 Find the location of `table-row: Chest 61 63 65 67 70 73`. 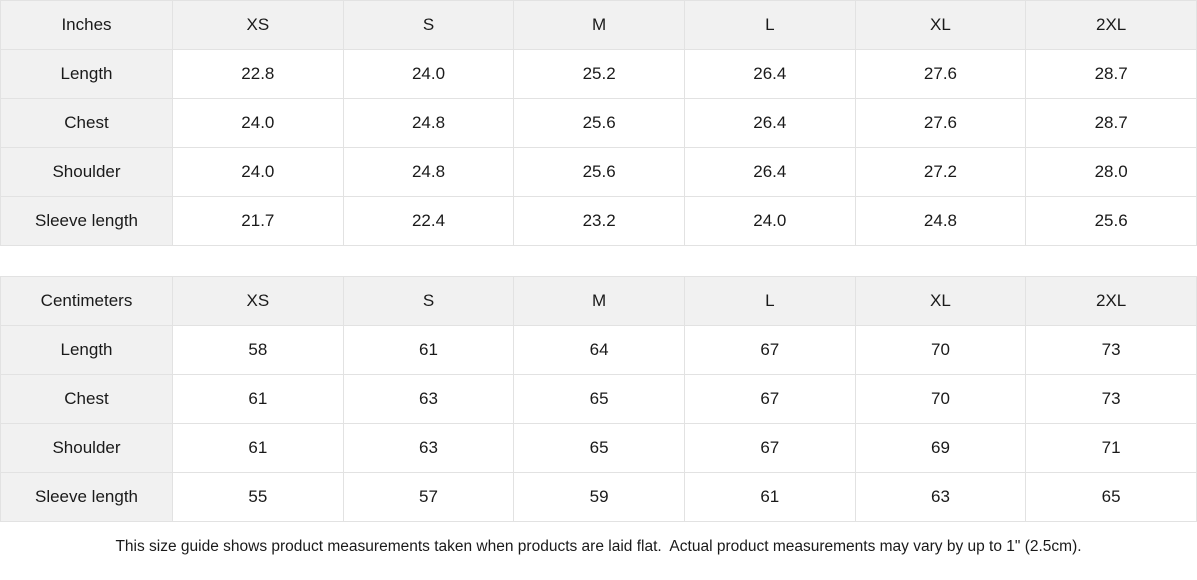

table-row: Chest 61 63 65 67 70 73 is located at coordinates (598, 399).